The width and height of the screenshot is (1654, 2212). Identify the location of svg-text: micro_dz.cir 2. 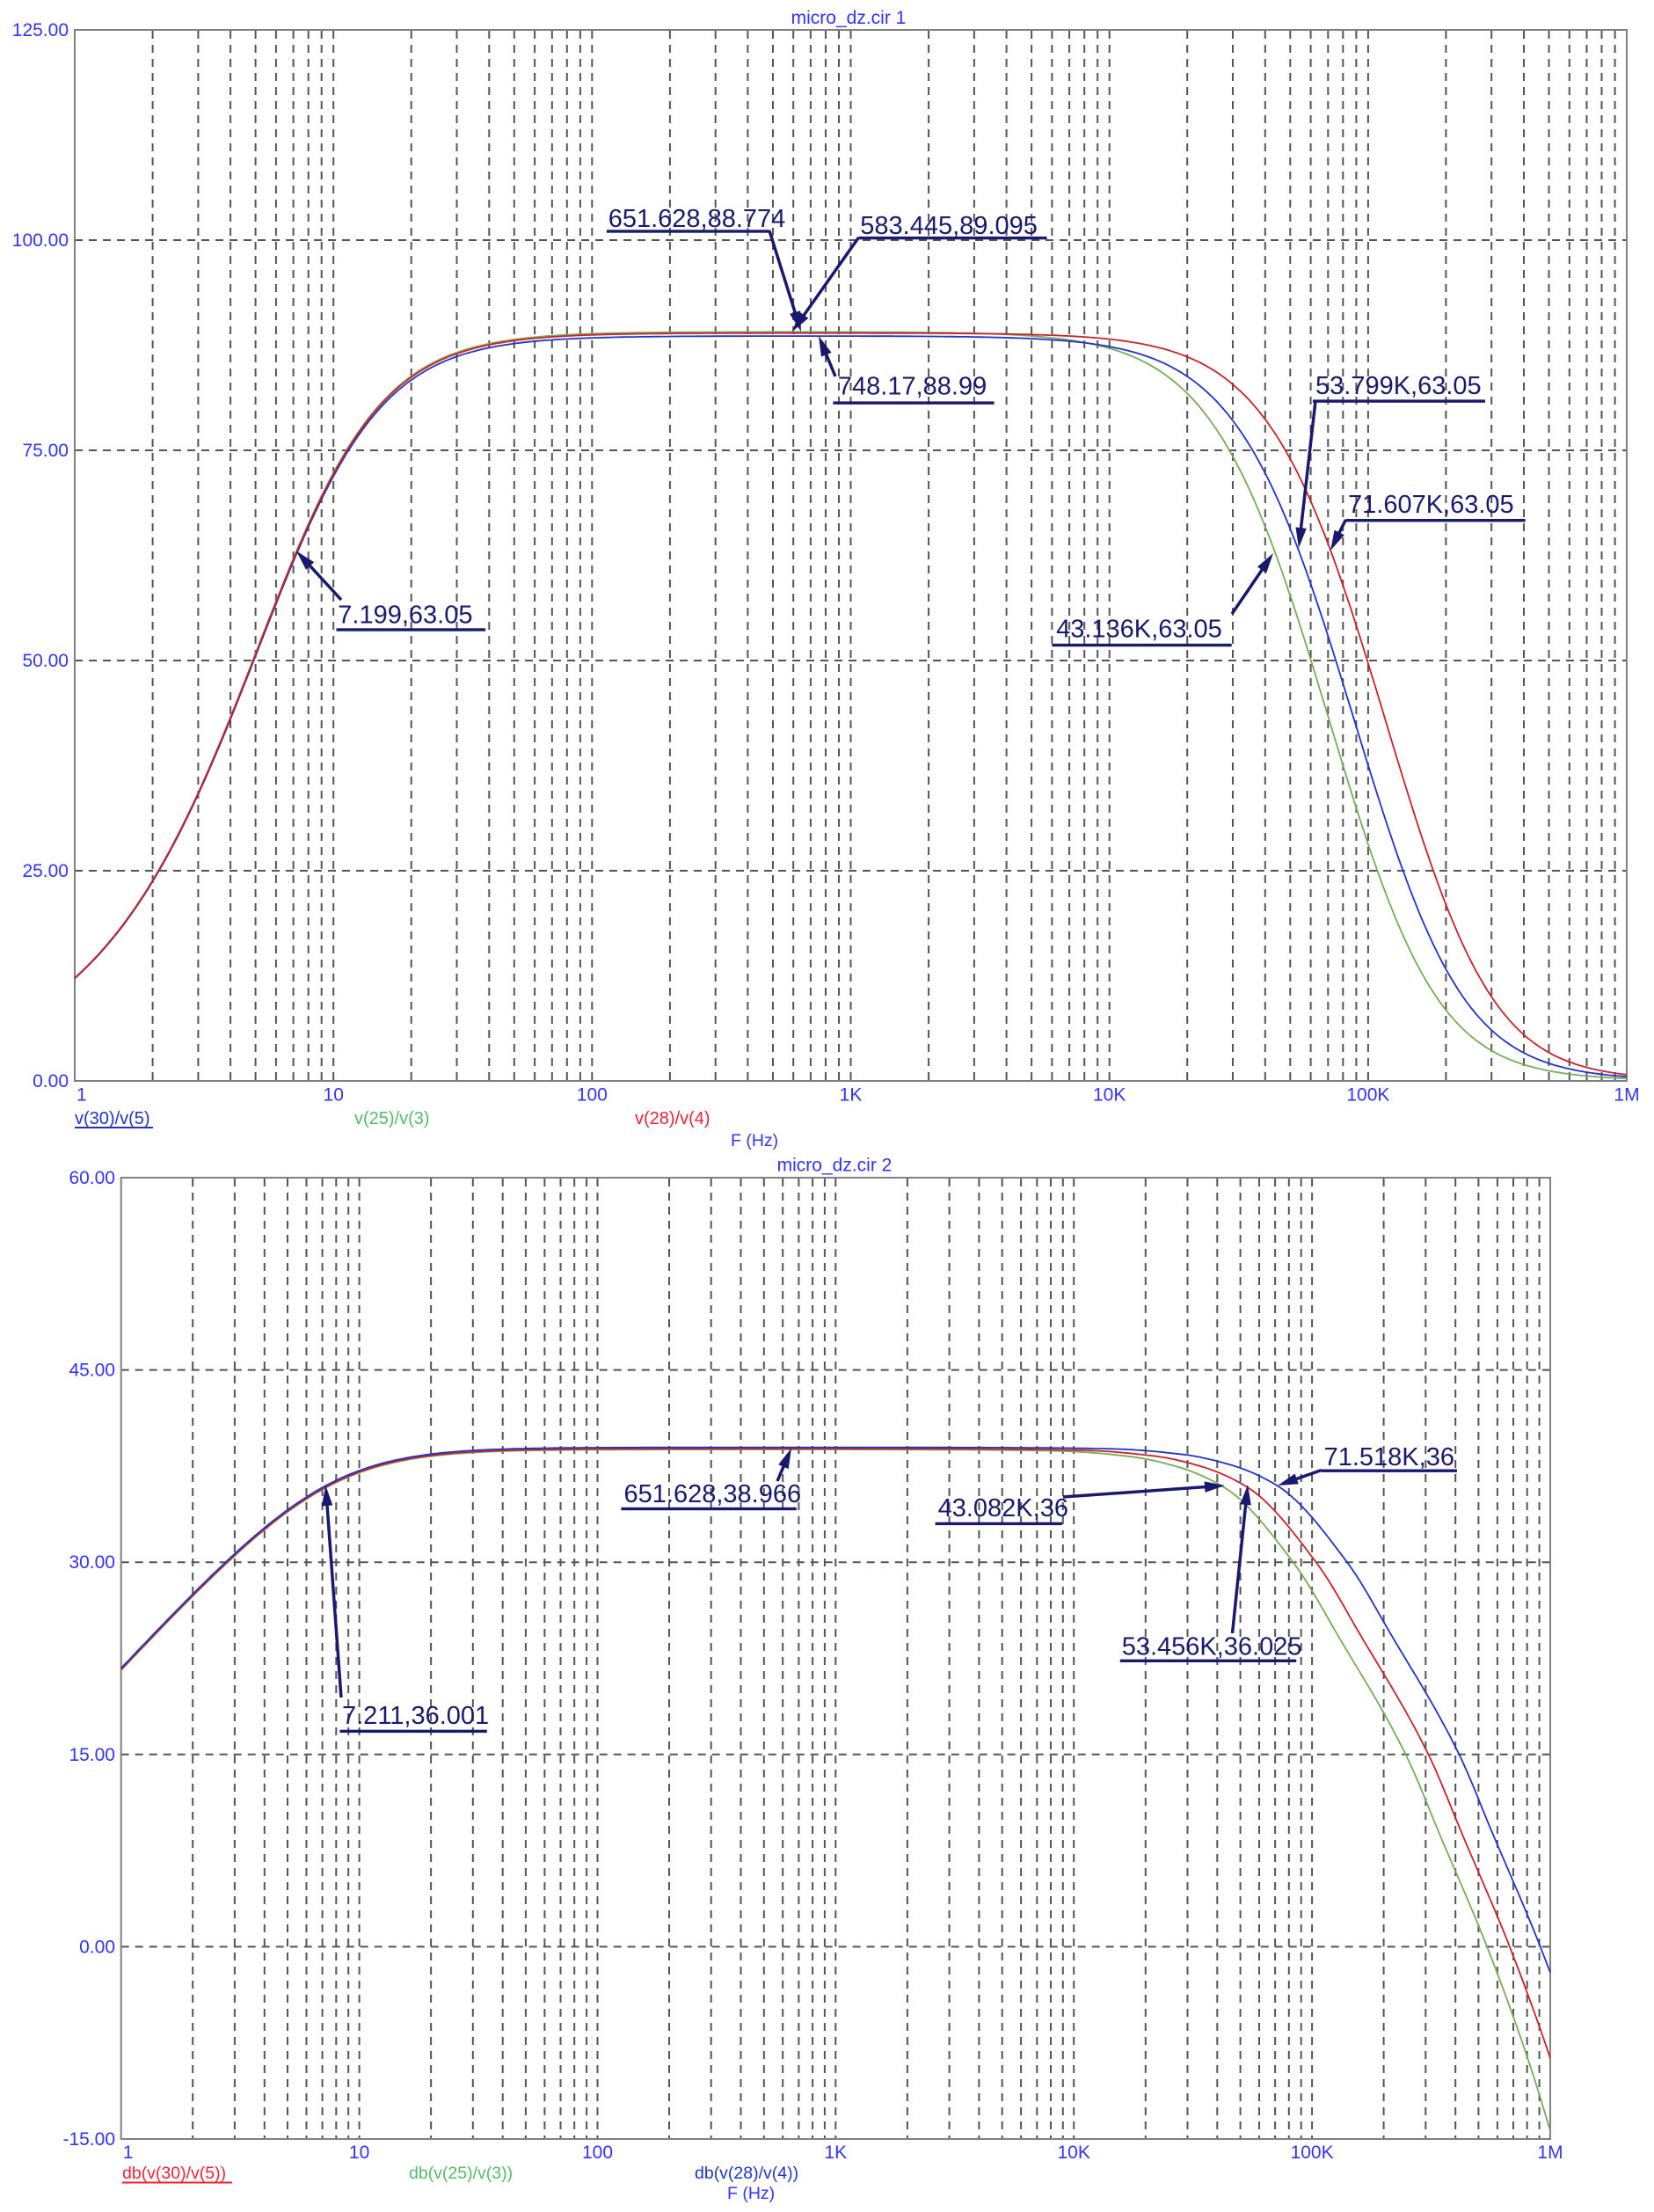
(835, 1166).